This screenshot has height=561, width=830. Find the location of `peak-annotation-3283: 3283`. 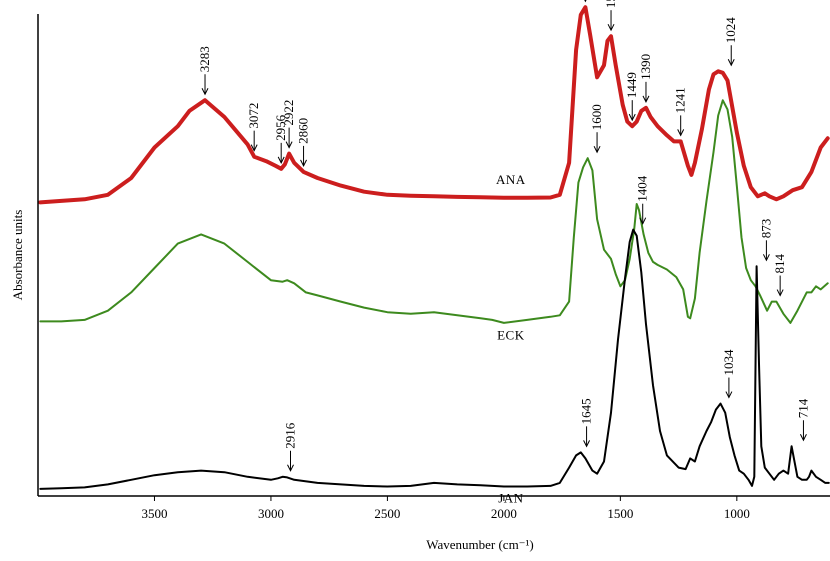

peak-annotation-3283: 3283 is located at coordinates (204, 71).